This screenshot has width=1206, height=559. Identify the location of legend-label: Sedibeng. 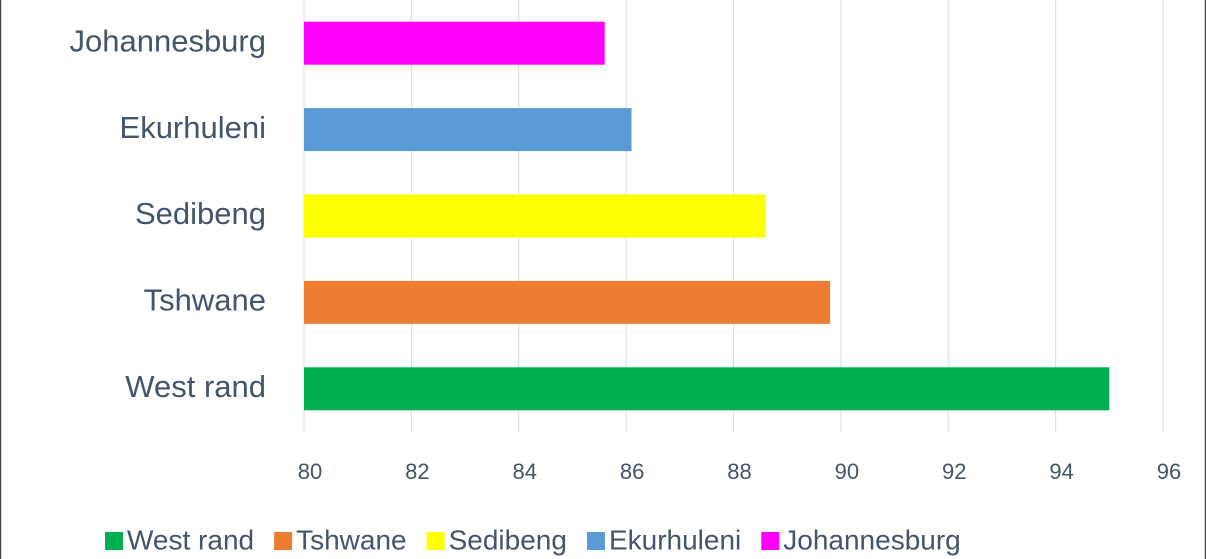
(508, 539).